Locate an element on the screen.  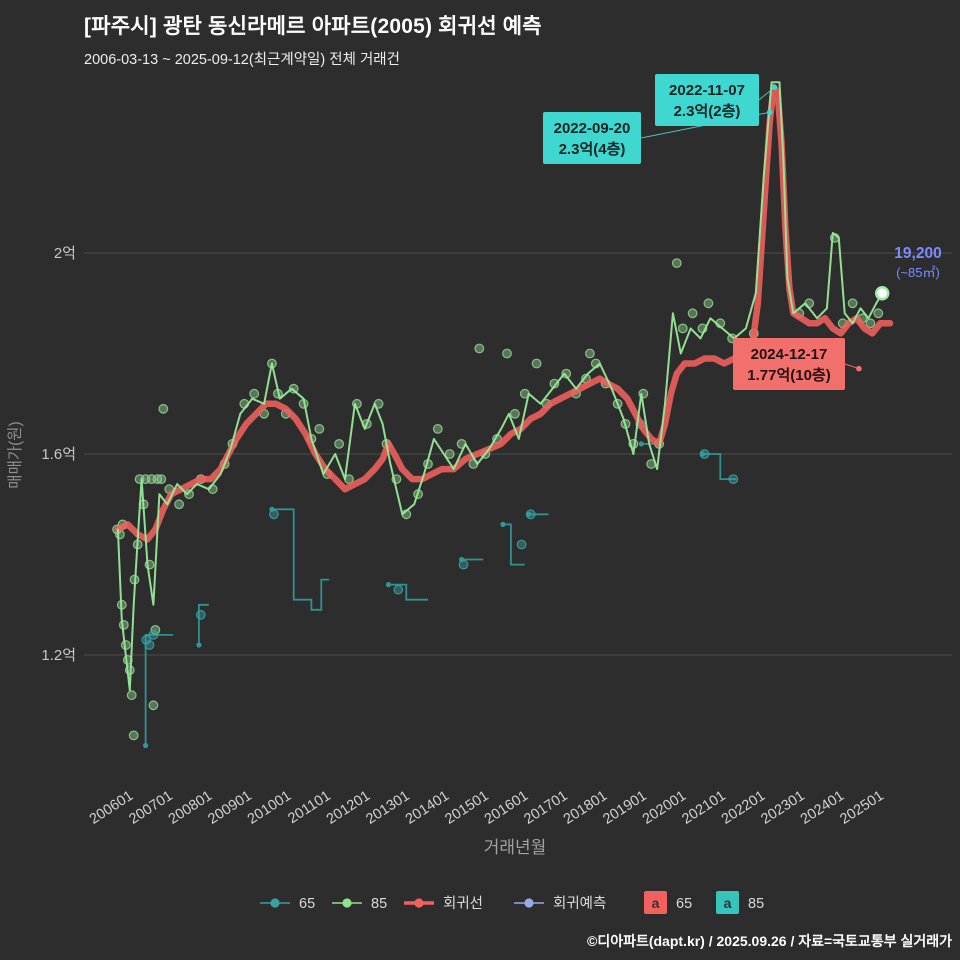
y-tick-label: 1.6억 is located at coordinates (58, 454).